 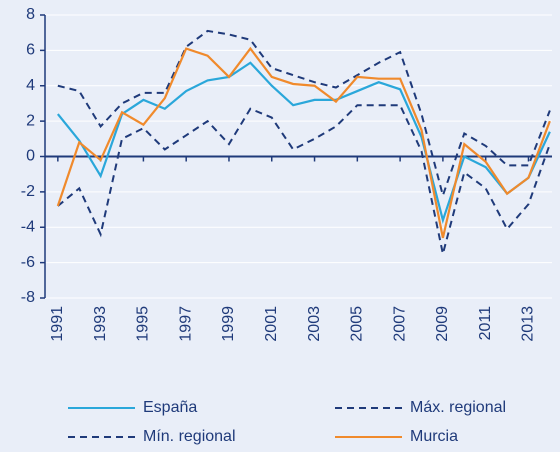 What do you see at coordinates (143, 324) in the screenshot?
I see `x-tick-label: 1995` at bounding box center [143, 324].